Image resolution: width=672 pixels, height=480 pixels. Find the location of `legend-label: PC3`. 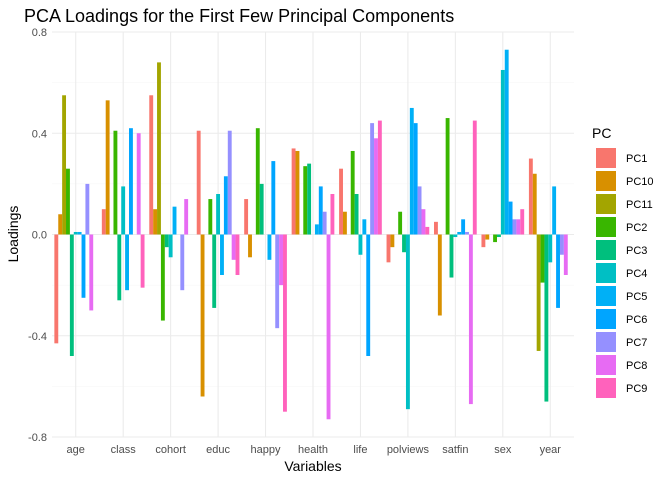

legend-label: PC3 is located at coordinates (636, 251).